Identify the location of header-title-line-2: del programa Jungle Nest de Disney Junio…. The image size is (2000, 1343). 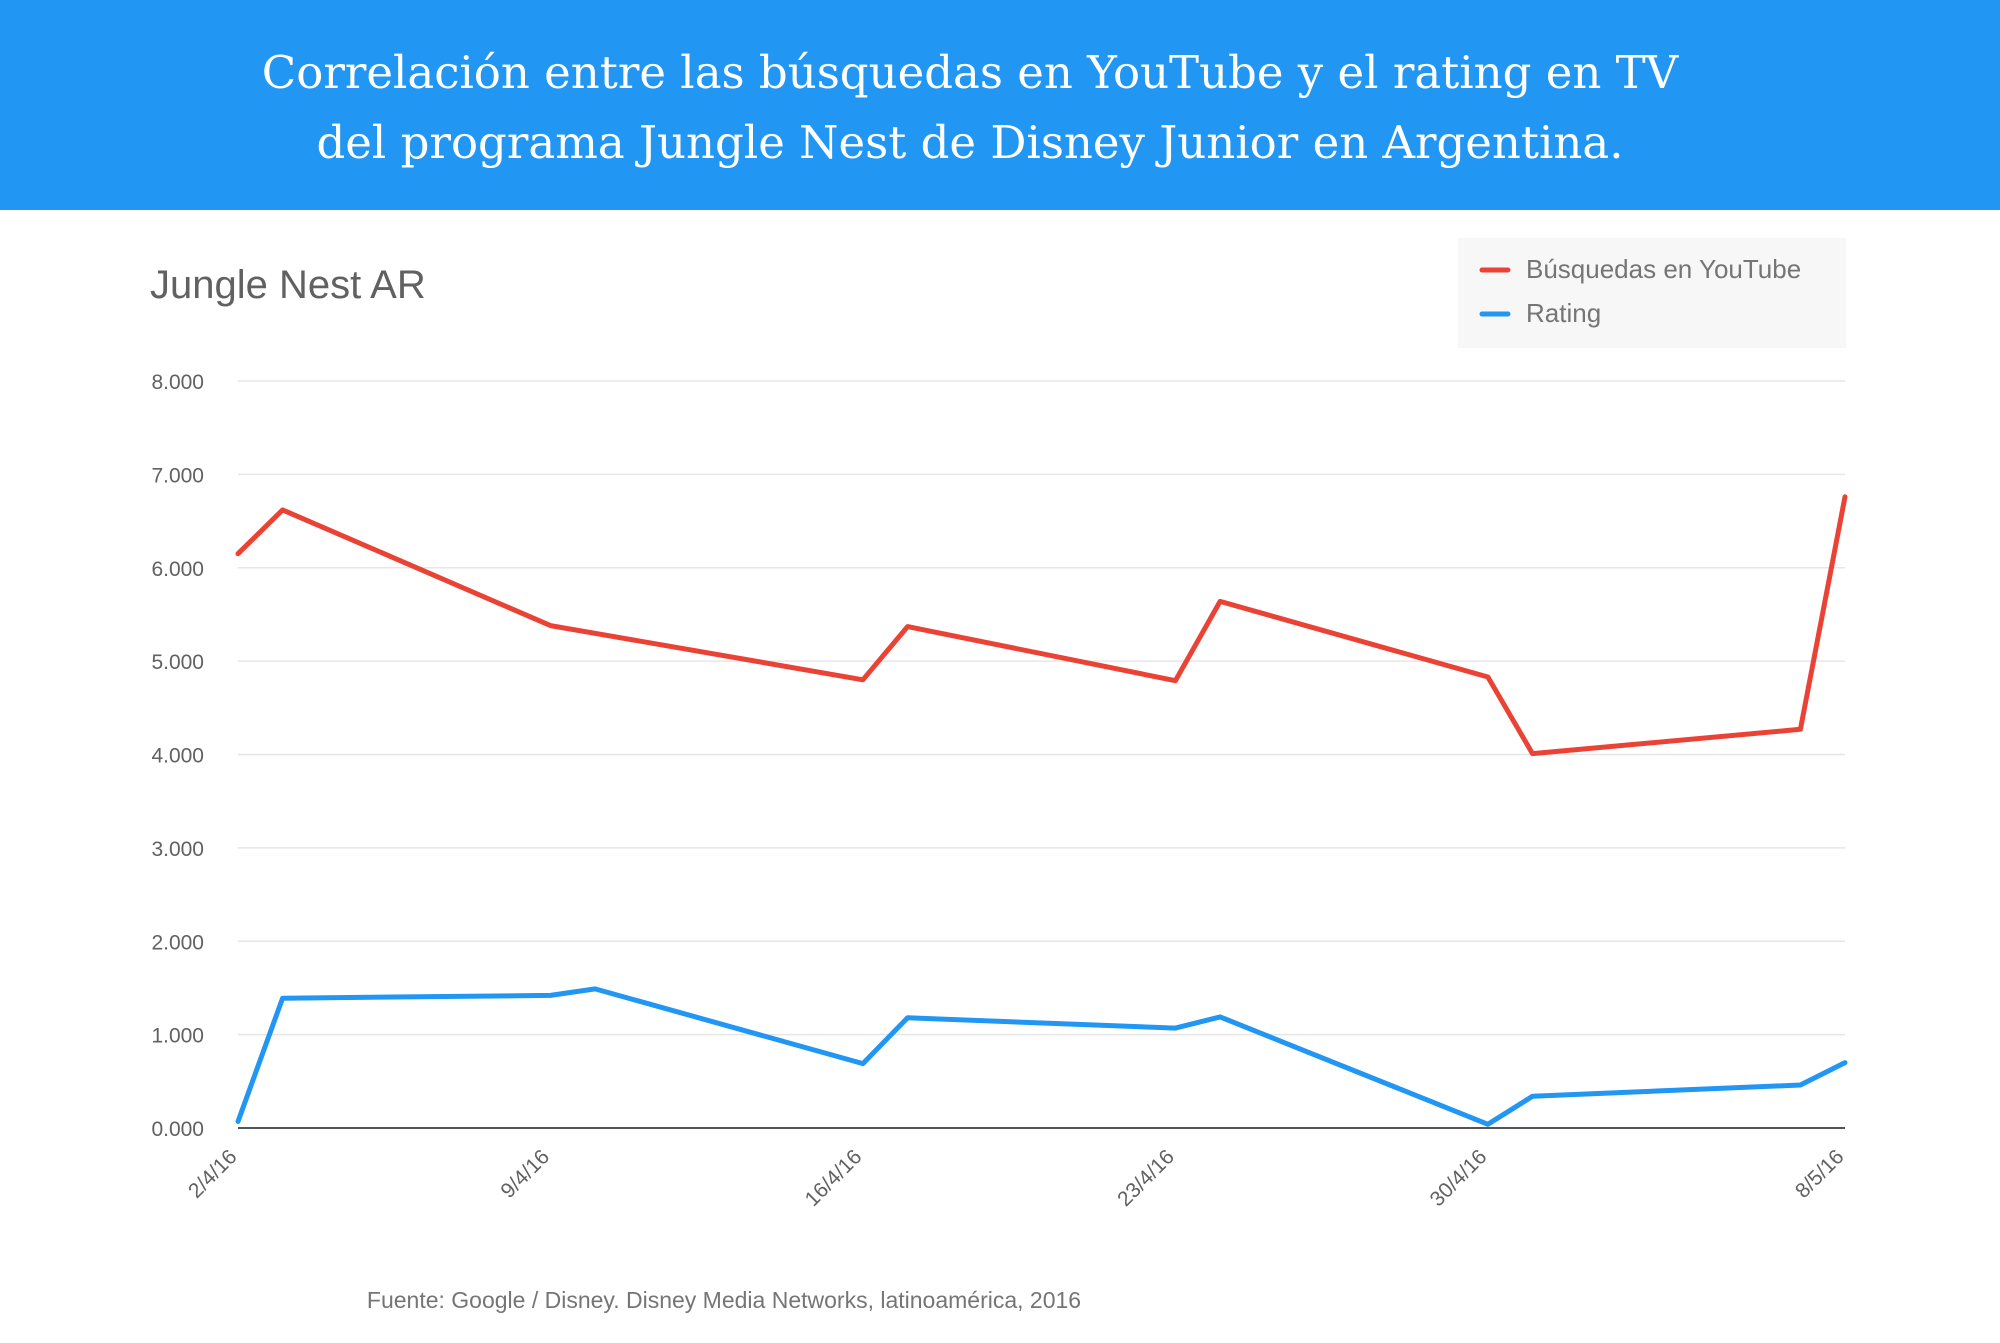
(970, 142).